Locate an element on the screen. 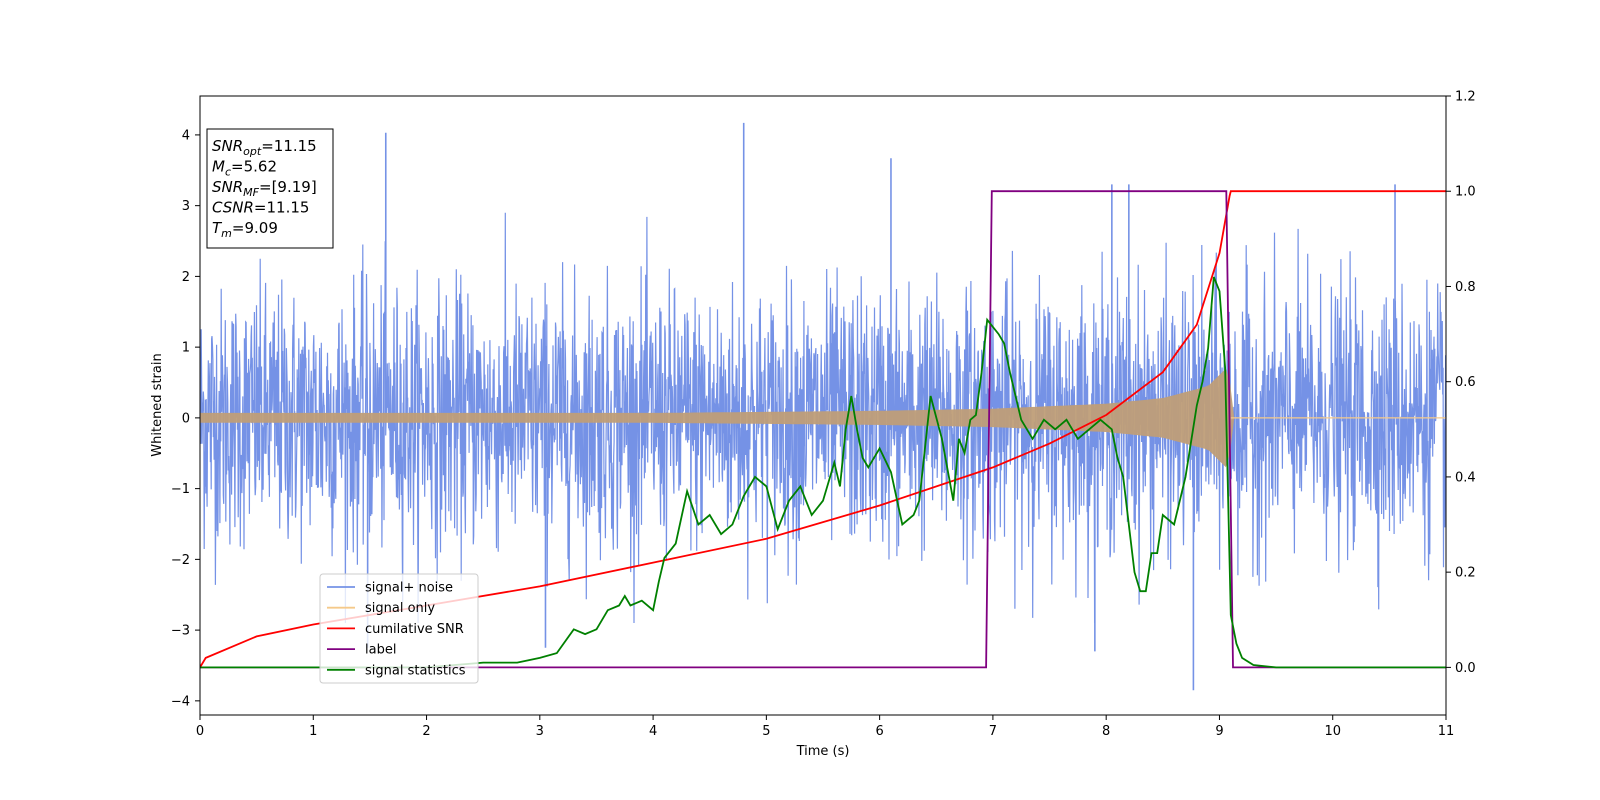 Image resolution: width=1600 pixels, height=800 pixels. y-tick-label: 3 is located at coordinates (186, 206).